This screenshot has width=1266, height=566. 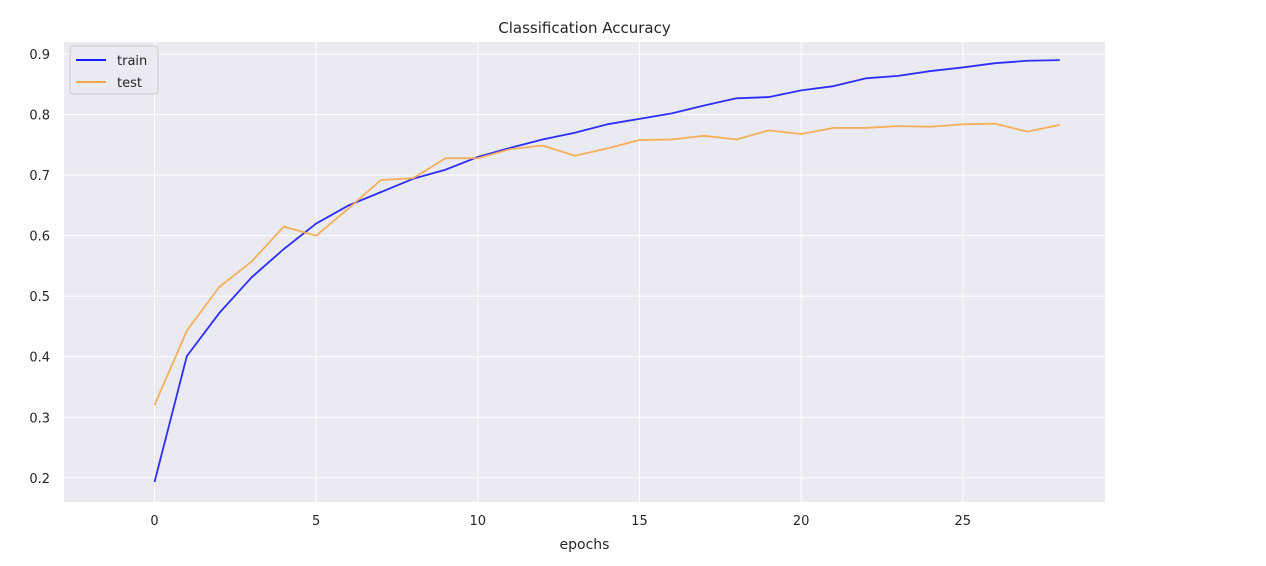 I want to click on y-tick-label: 0.4, so click(x=39, y=358).